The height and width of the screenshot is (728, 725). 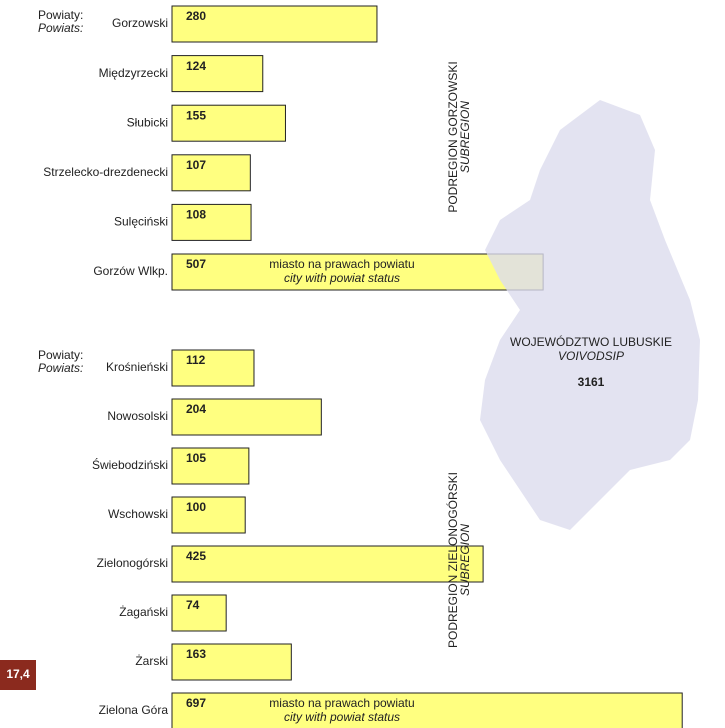 What do you see at coordinates (452, 560) in the screenshot?
I see `subregion: PODREGION ZIELONOGÓRSKI` at bounding box center [452, 560].